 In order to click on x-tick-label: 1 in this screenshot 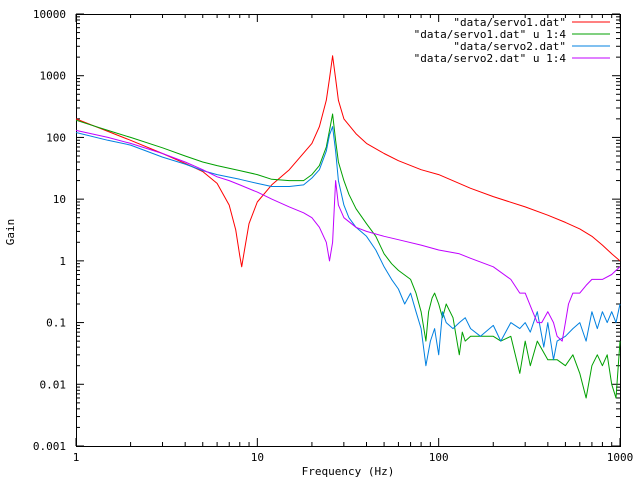, I will do `click(76, 457)`.